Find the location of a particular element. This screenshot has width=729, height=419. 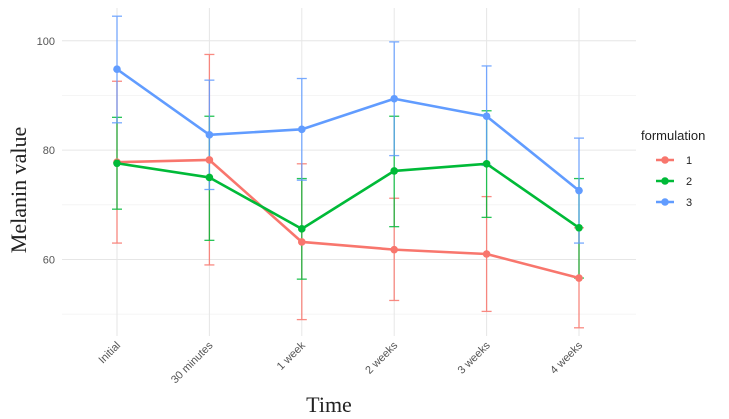

x-tick-label: 4 weeks is located at coordinates (566, 357).